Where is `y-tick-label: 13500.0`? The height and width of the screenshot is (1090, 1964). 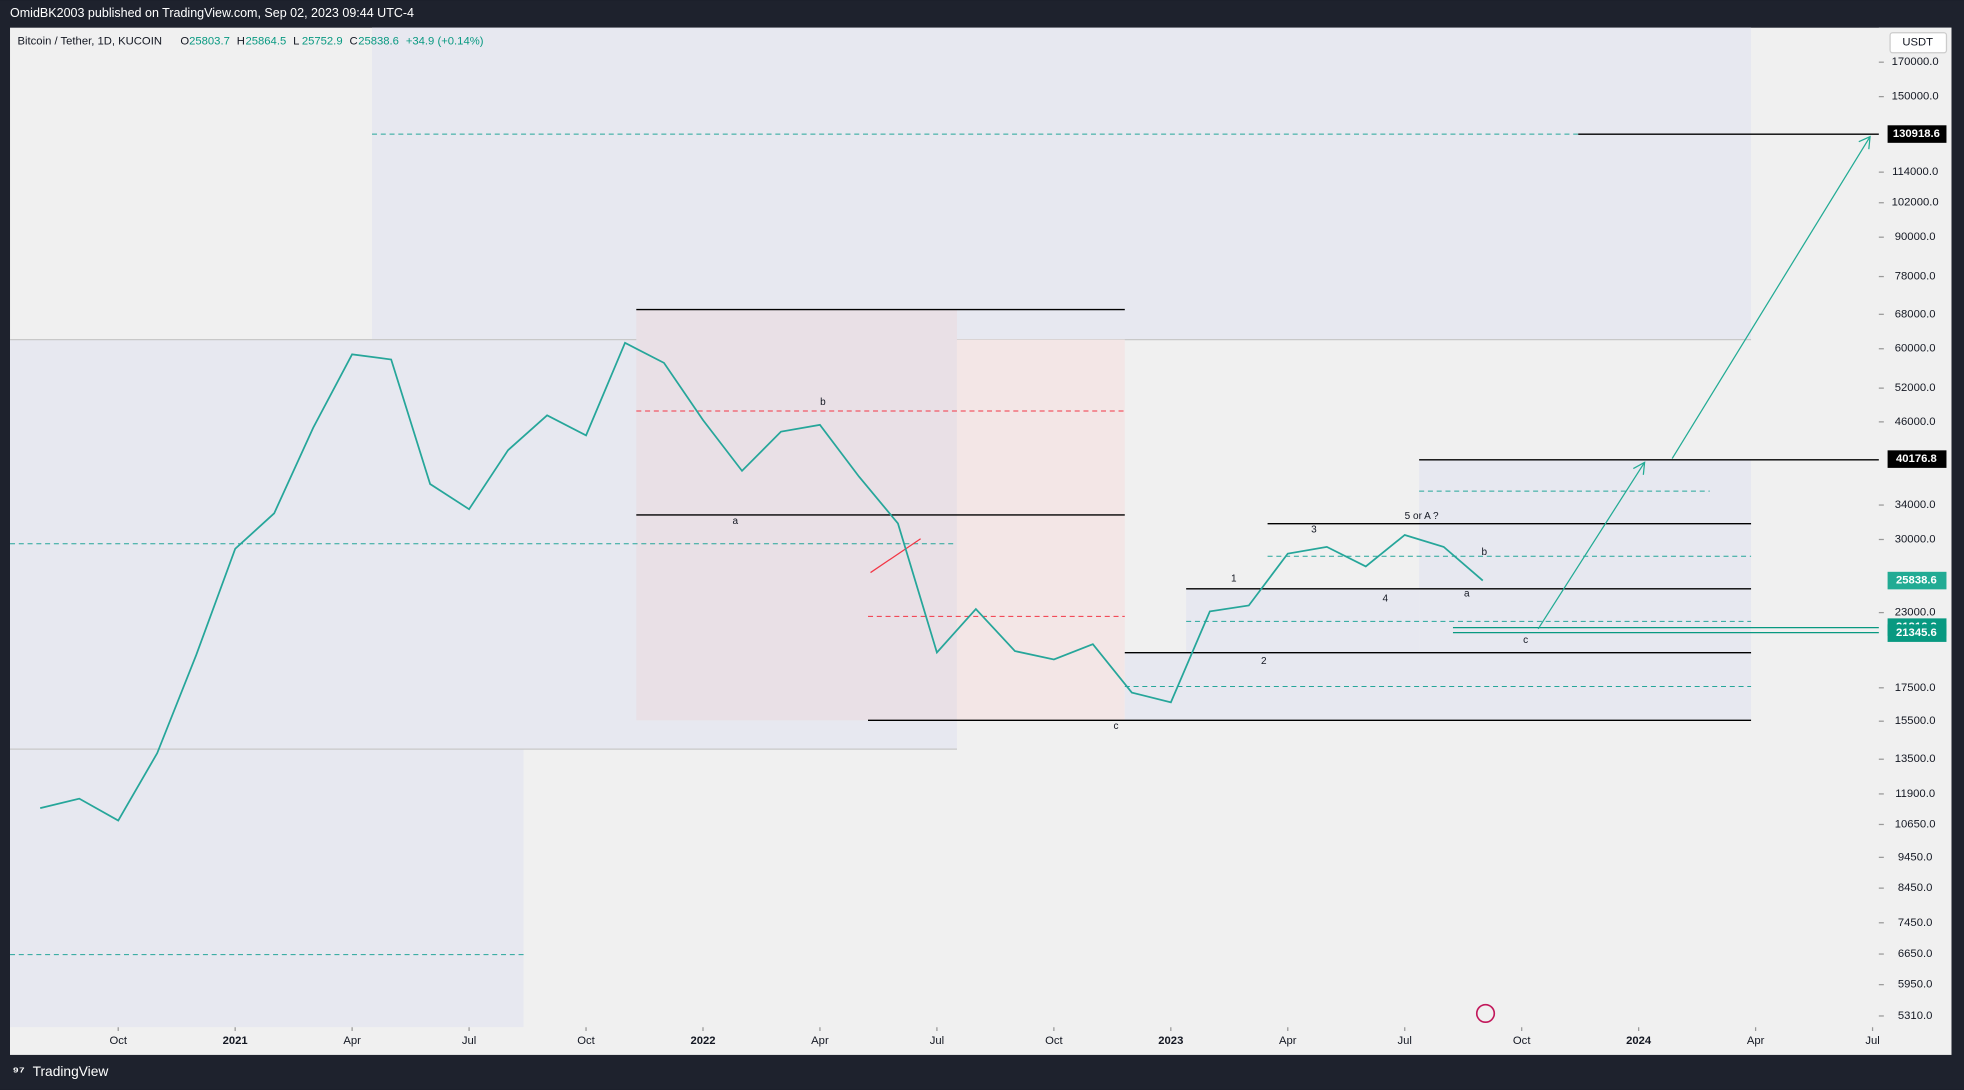
y-tick-label: 13500.0 is located at coordinates (1915, 759).